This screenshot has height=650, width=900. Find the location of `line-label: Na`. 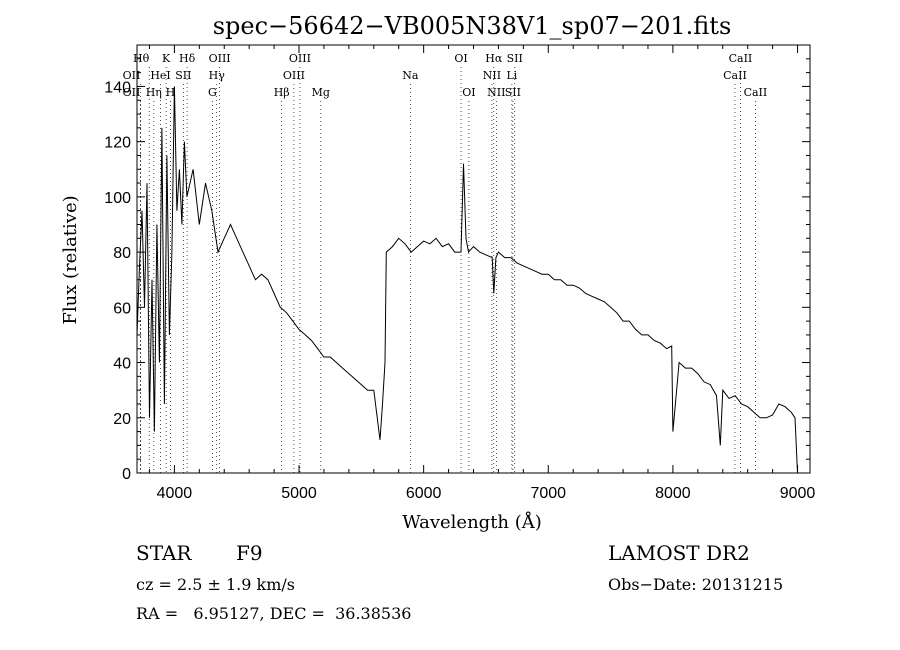

line-label: Na is located at coordinates (410, 75).